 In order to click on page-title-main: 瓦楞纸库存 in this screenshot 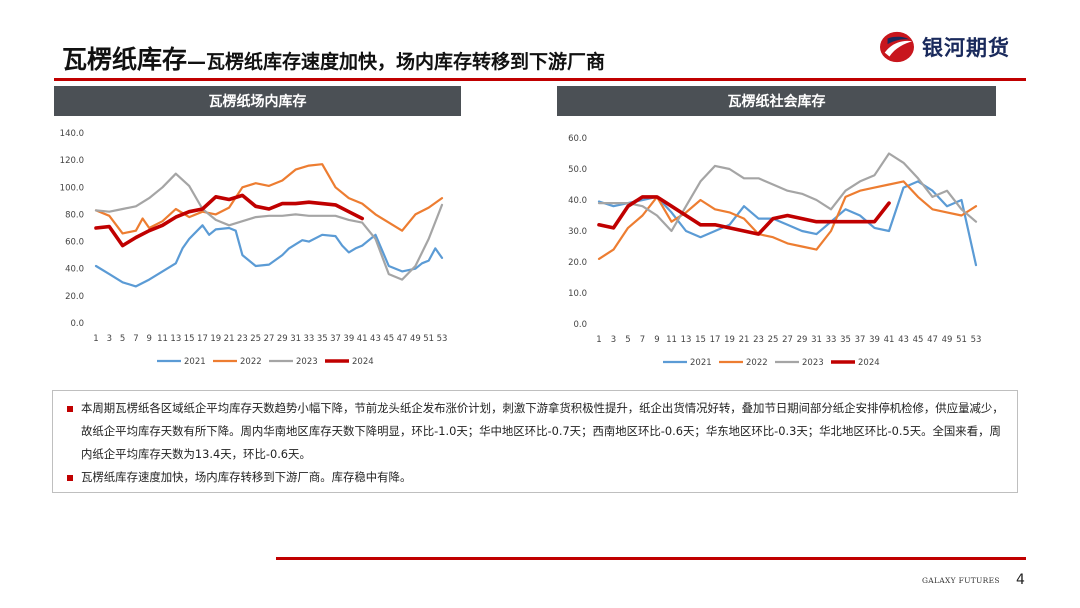, I will do `click(125, 59)`.